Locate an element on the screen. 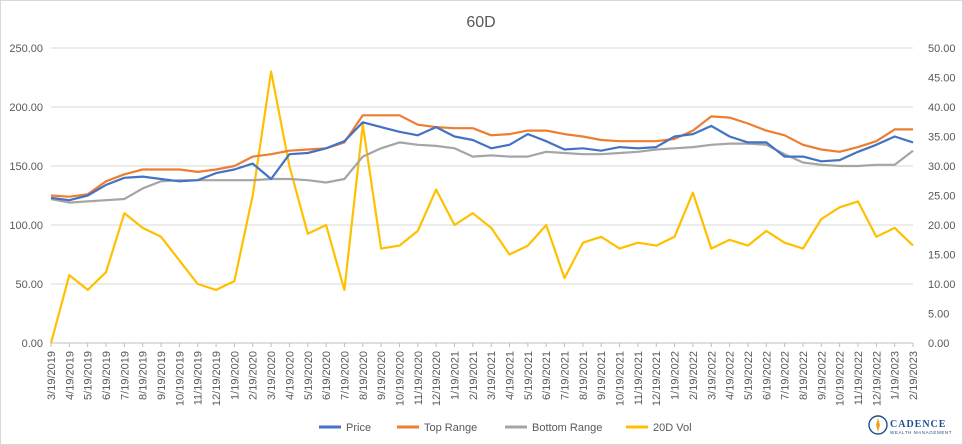 The image size is (963, 445). x-tick-label: 2/19/2023 is located at coordinates (914, 375).